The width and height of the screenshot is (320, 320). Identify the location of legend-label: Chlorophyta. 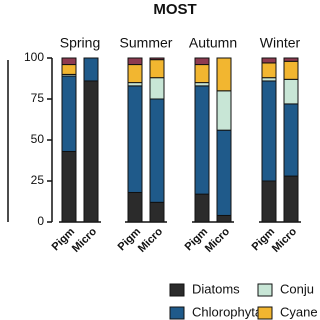
(227, 311).